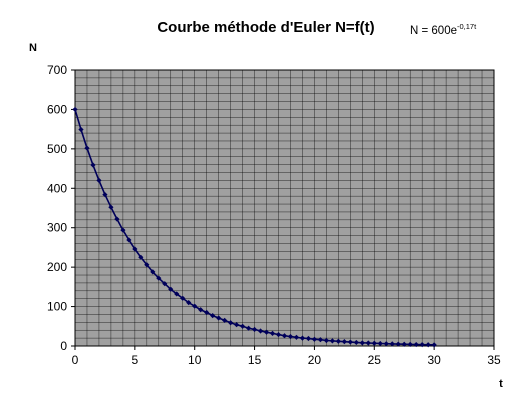 The image size is (509, 402). I want to click on y-tick-label: 400, so click(57, 188).